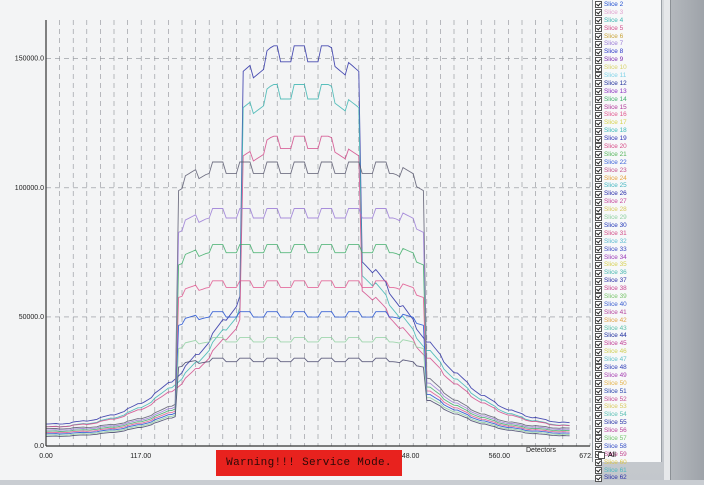 This screenshot has width=704, height=485. I want to click on legend-item: Slice 30, so click(627, 226).